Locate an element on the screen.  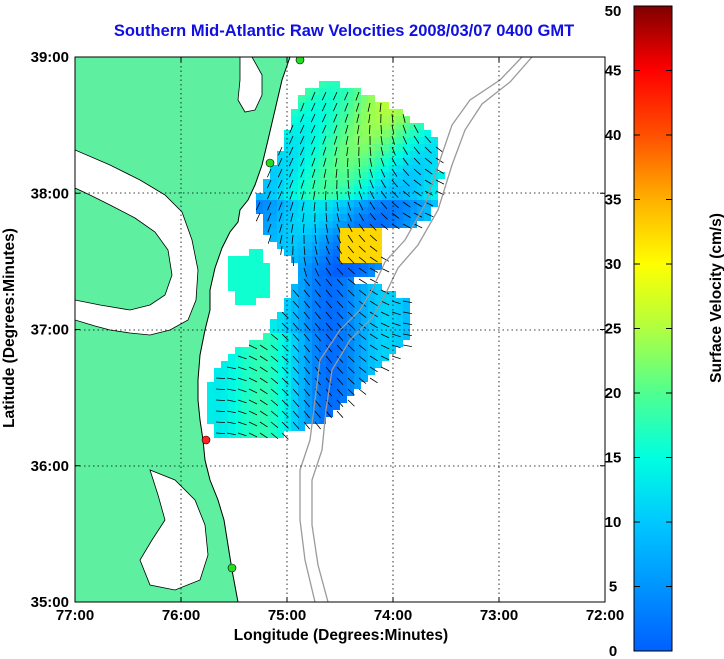
colorbar-tick-label: 50 is located at coordinates (613, 11).